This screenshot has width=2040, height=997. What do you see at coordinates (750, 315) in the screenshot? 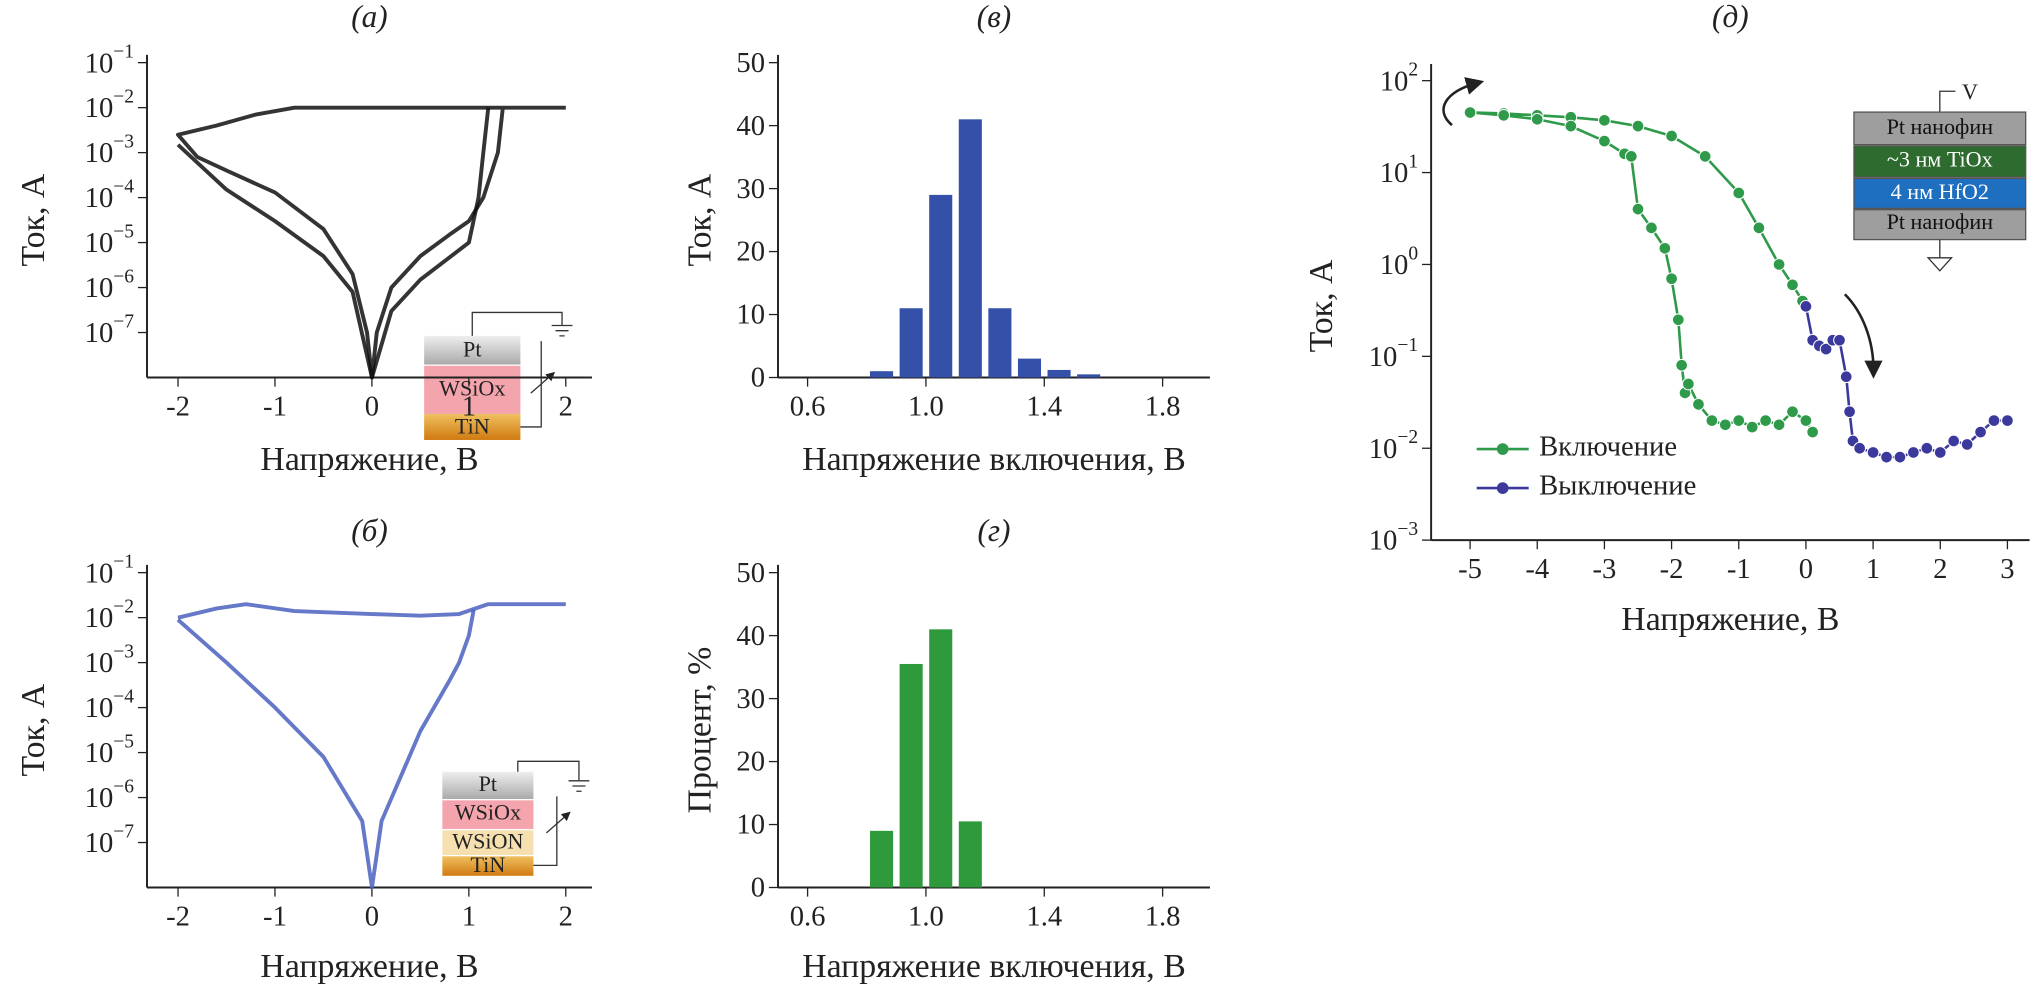
I see `y-tick-label: 10` at bounding box center [750, 315].